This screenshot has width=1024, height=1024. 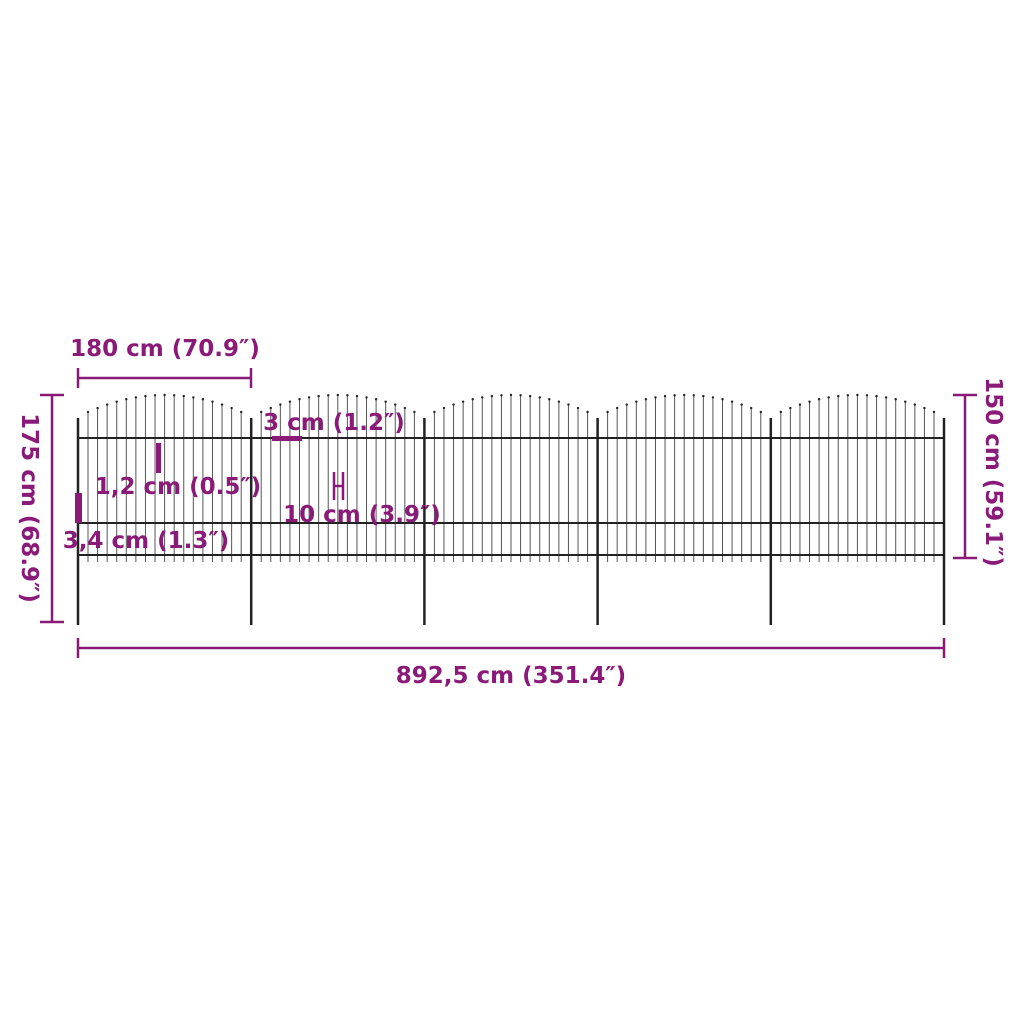 I want to click on panel-width-label: 180 cm (70.9″), so click(x=165, y=349).